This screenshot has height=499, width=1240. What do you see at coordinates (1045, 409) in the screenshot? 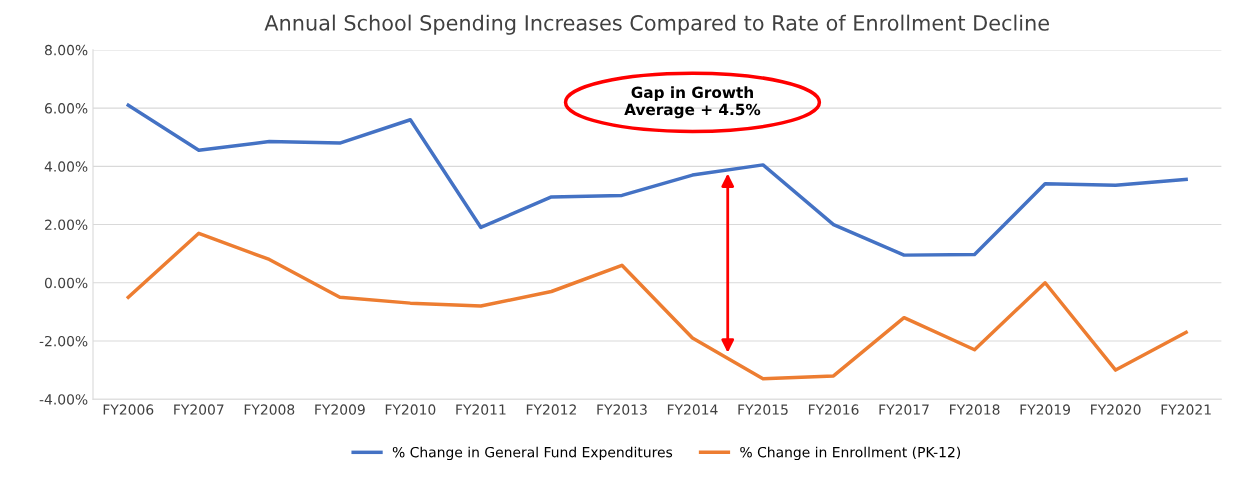
I see `x-tick-label: FY2019` at bounding box center [1045, 409].